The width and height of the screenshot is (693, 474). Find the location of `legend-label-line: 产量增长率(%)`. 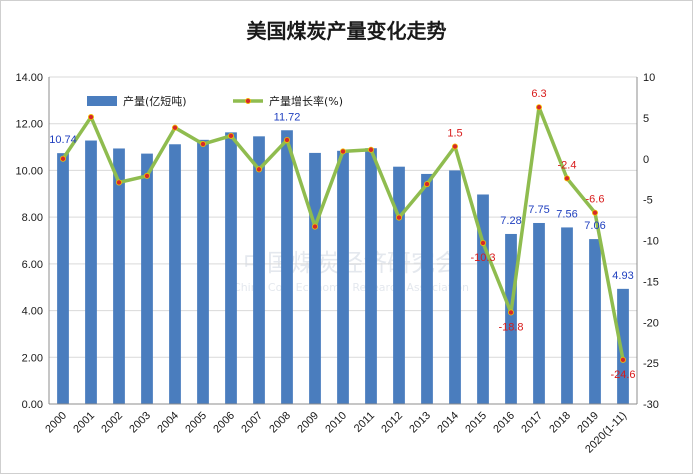

legend-label-line: 产量增长率(%) is located at coordinates (306, 101).